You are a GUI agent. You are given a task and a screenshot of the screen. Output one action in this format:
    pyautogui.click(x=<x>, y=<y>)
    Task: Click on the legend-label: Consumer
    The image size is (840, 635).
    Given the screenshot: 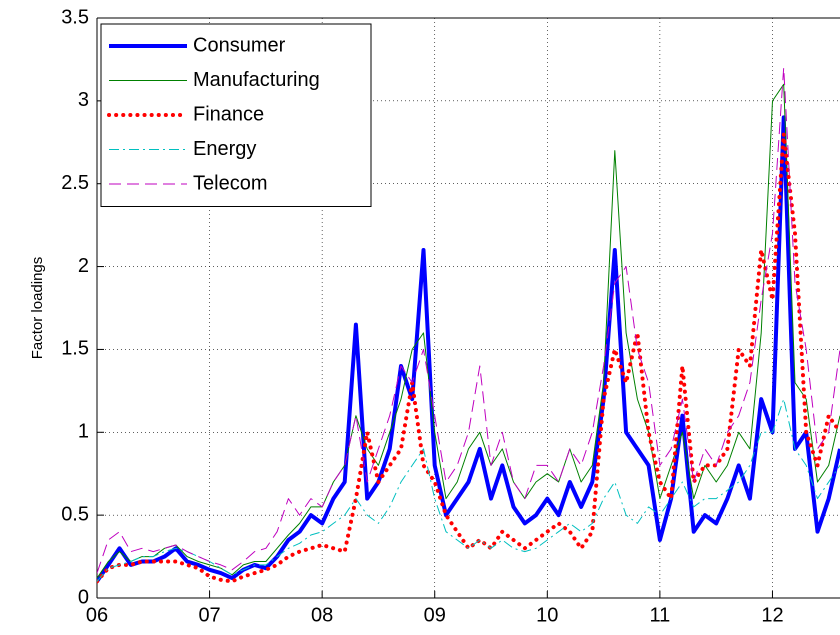 What is the action you would take?
    pyautogui.click(x=239, y=45)
    